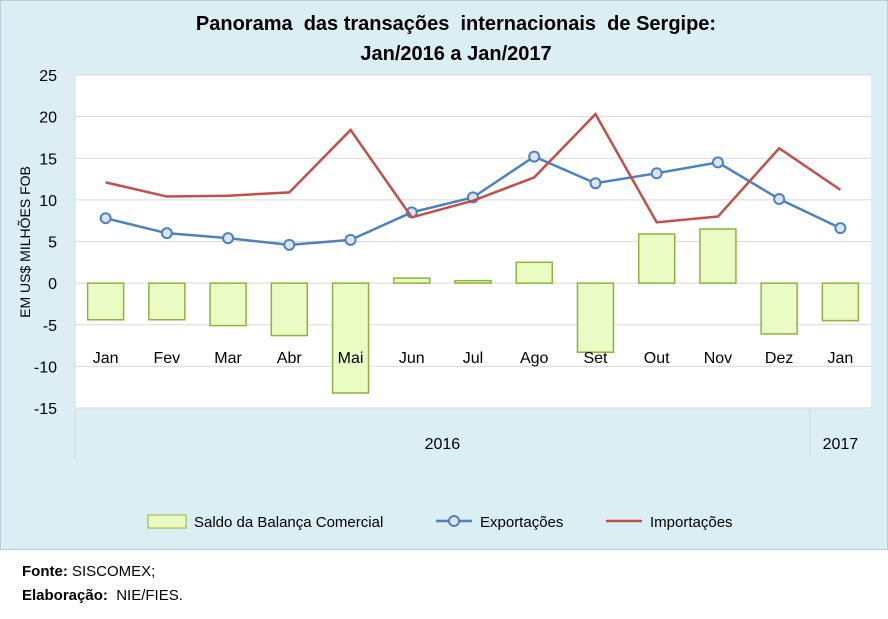  Describe the element at coordinates (111, 571) in the screenshot. I see `source-value: SISCOMEX;` at that location.